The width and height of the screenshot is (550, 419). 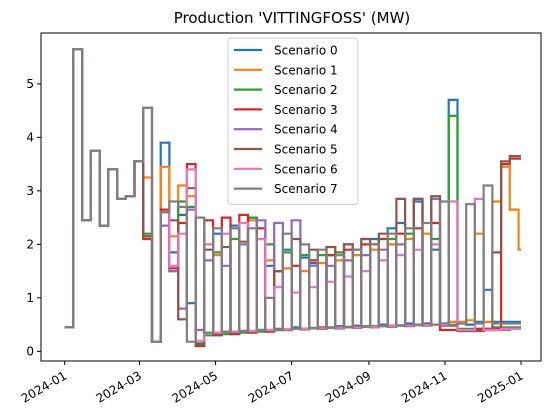 What do you see at coordinates (306, 169) in the screenshot?
I see `legend-label-6: Scenario 6` at bounding box center [306, 169].